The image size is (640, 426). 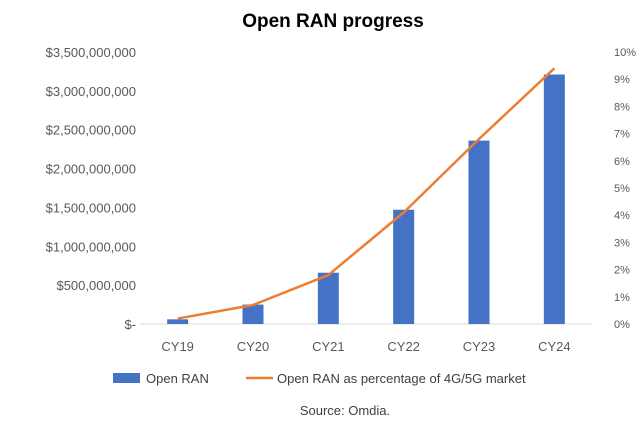 What do you see at coordinates (622, 271) in the screenshot?
I see `y-right-tick-label: 2%` at bounding box center [622, 271].